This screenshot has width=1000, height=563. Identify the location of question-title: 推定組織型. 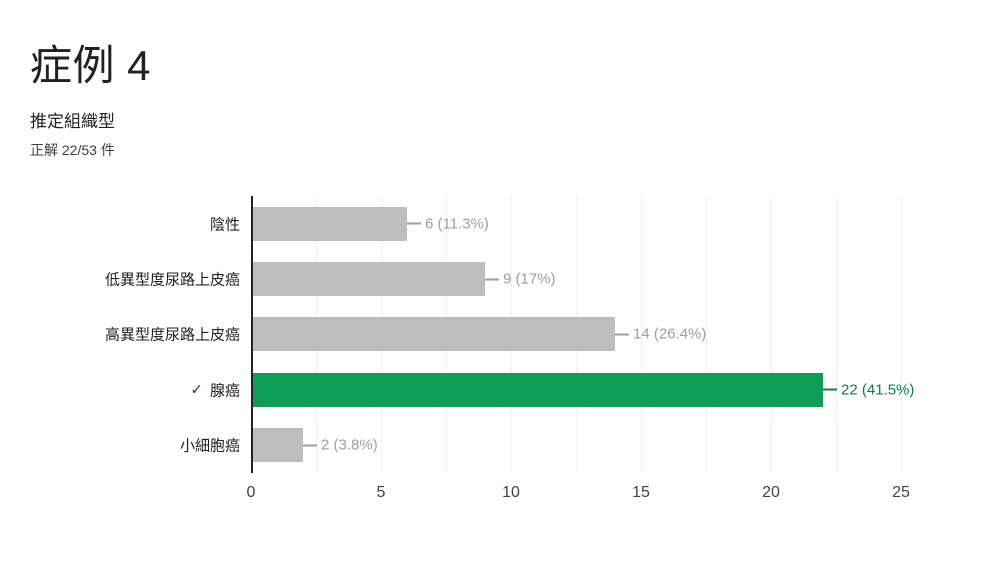
(72, 121).